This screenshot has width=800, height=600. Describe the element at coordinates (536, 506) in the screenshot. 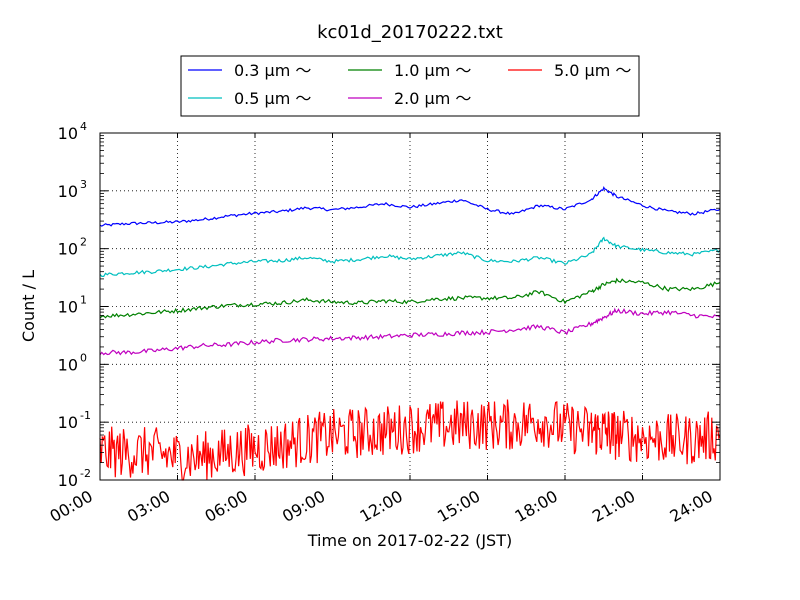

I see `x-tick-label: 18:00` at that location.